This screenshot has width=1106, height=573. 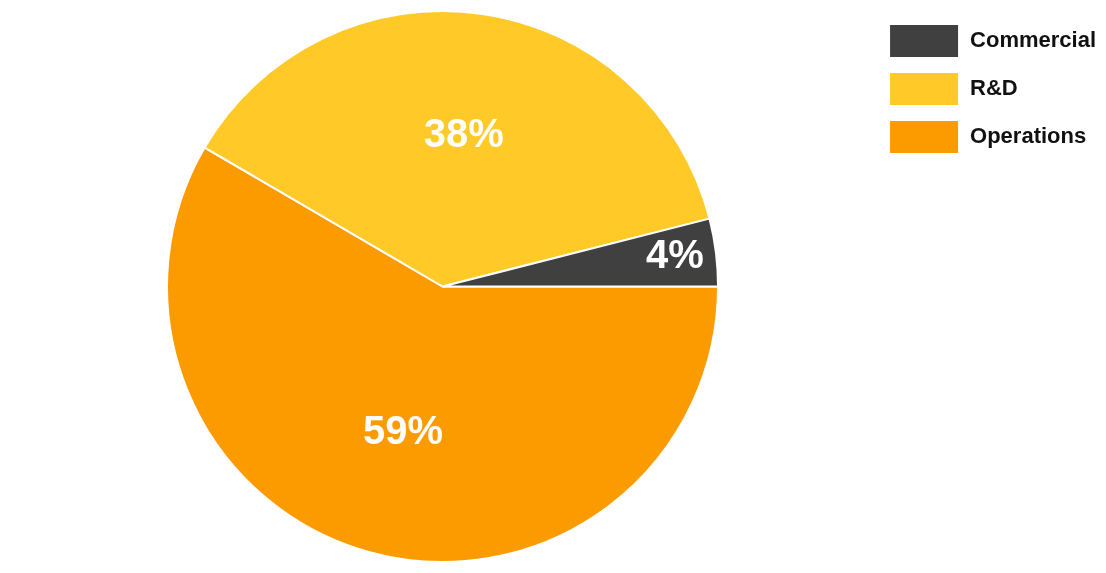 What do you see at coordinates (1028, 136) in the screenshot?
I see `legend-label: Operations` at bounding box center [1028, 136].